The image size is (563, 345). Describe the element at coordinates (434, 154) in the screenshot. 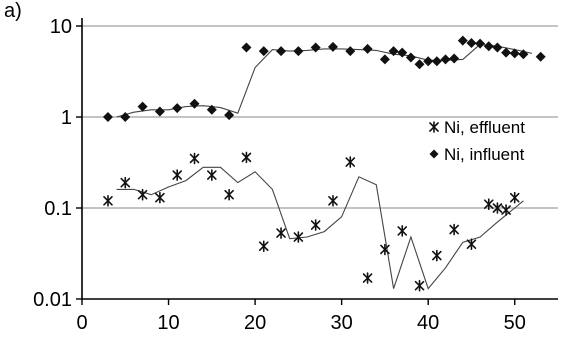

I see `legend-influent-marker` at that location.